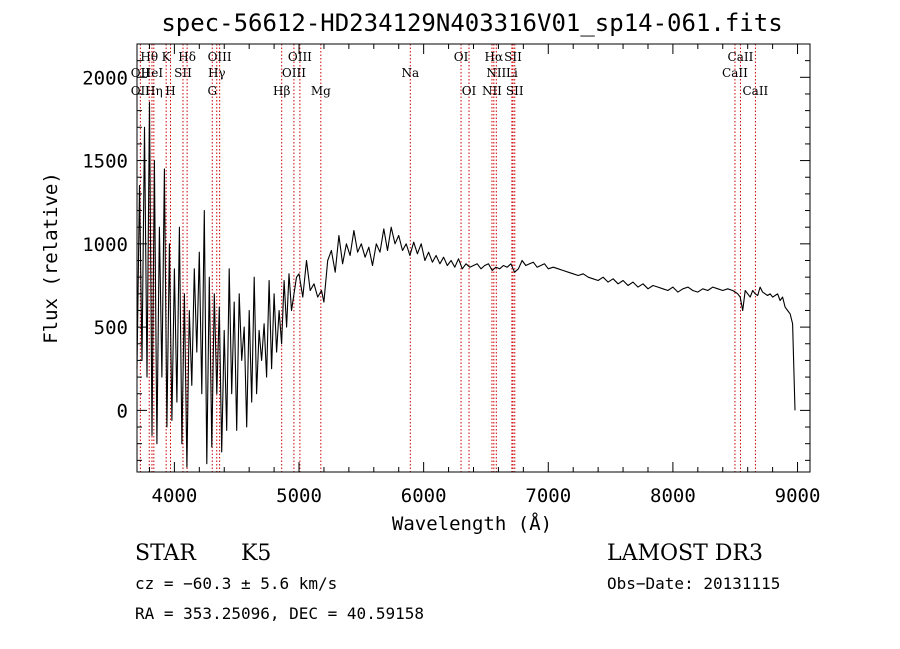 This screenshot has height=649, width=900. Describe the element at coordinates (183, 73) in the screenshot. I see `line-label-6: SII` at that location.